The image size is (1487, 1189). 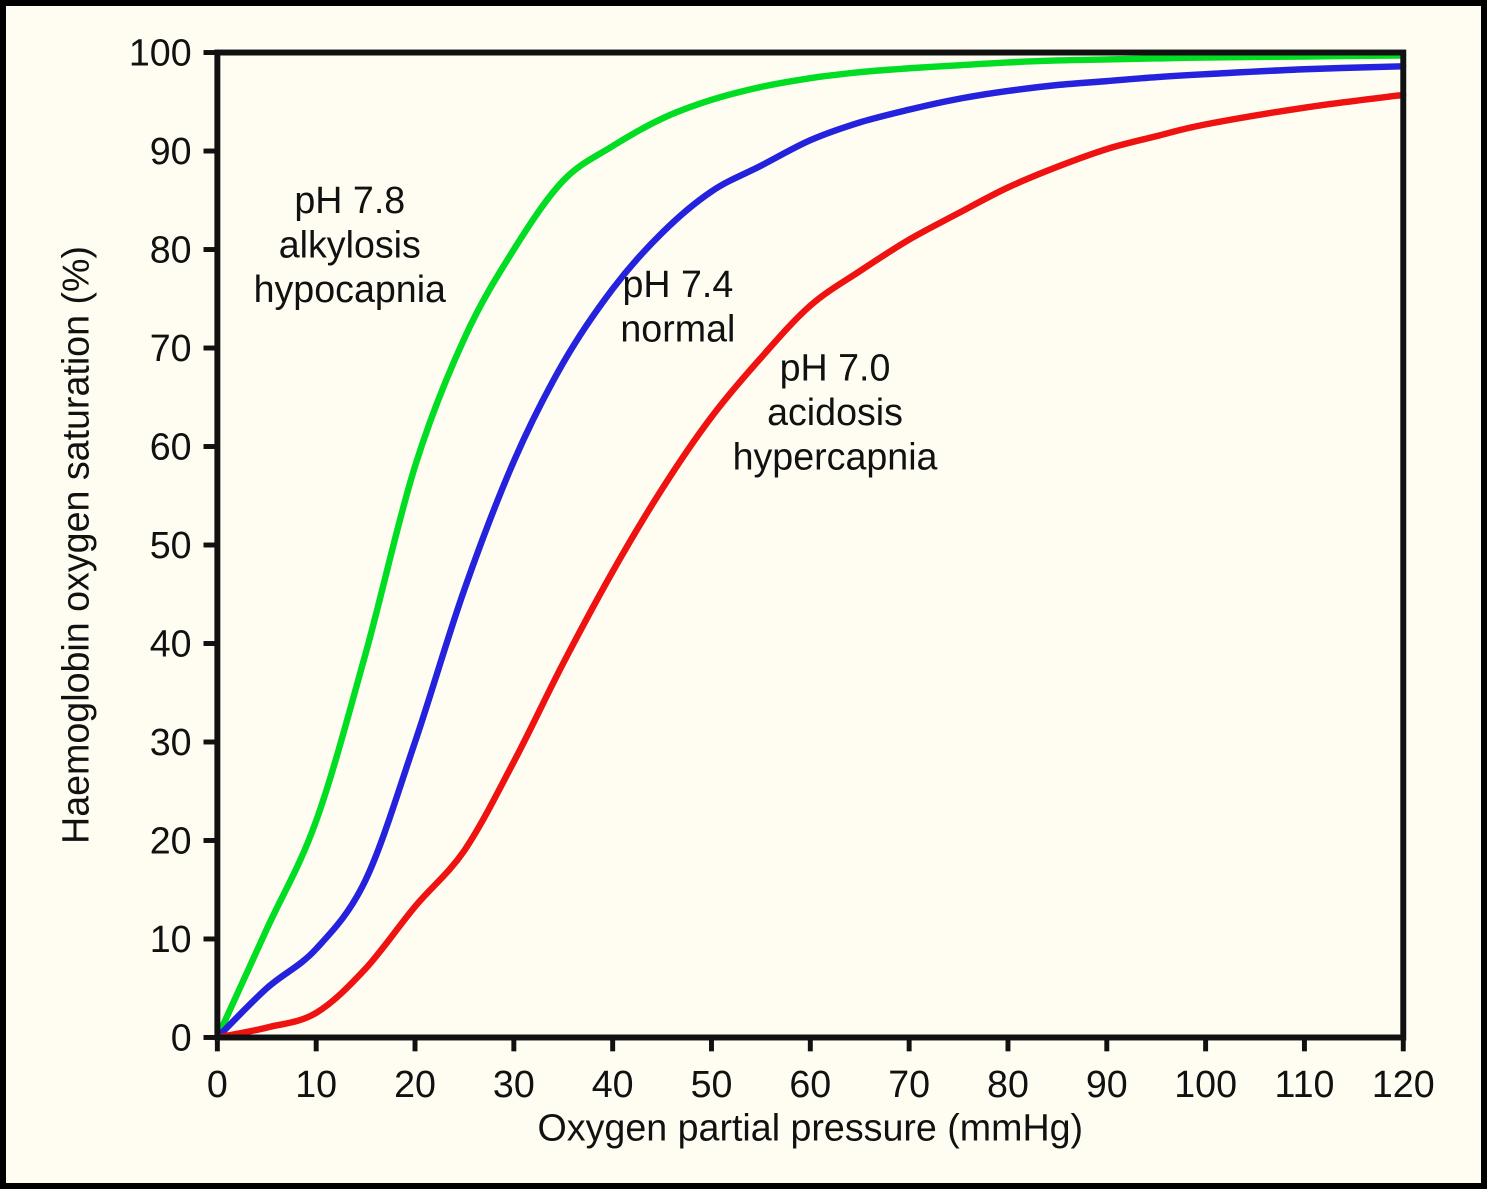 I want to click on x-tick-label: 110, so click(x=1304, y=1084).